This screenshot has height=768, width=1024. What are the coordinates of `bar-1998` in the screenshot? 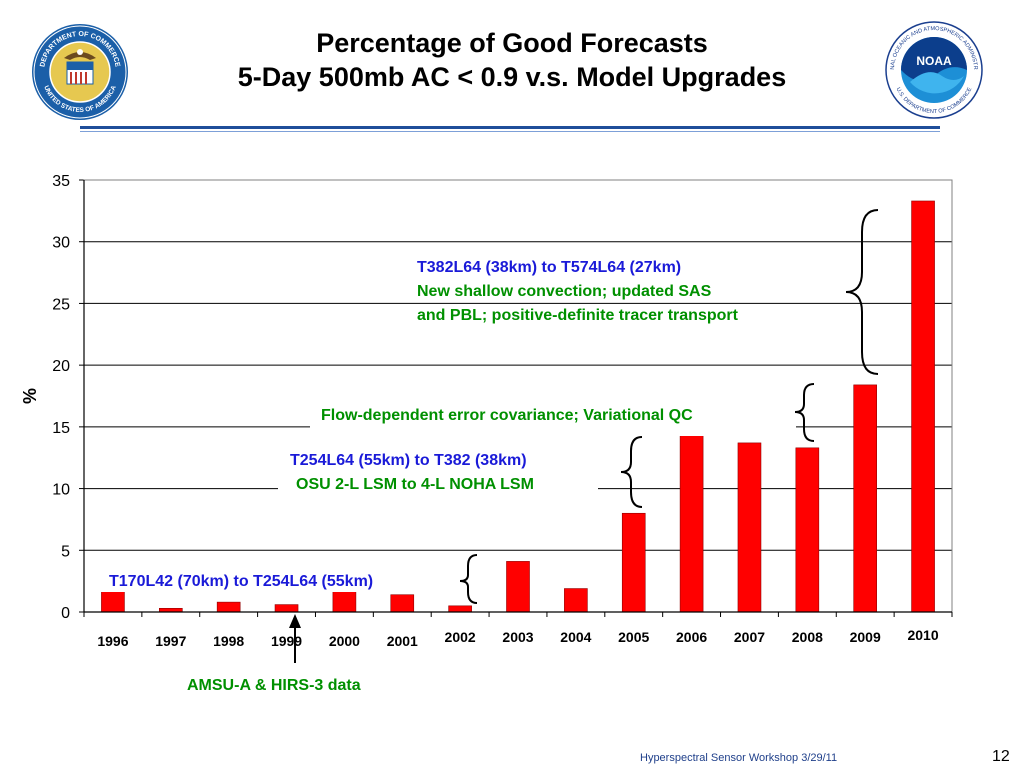 It's located at (228, 607).